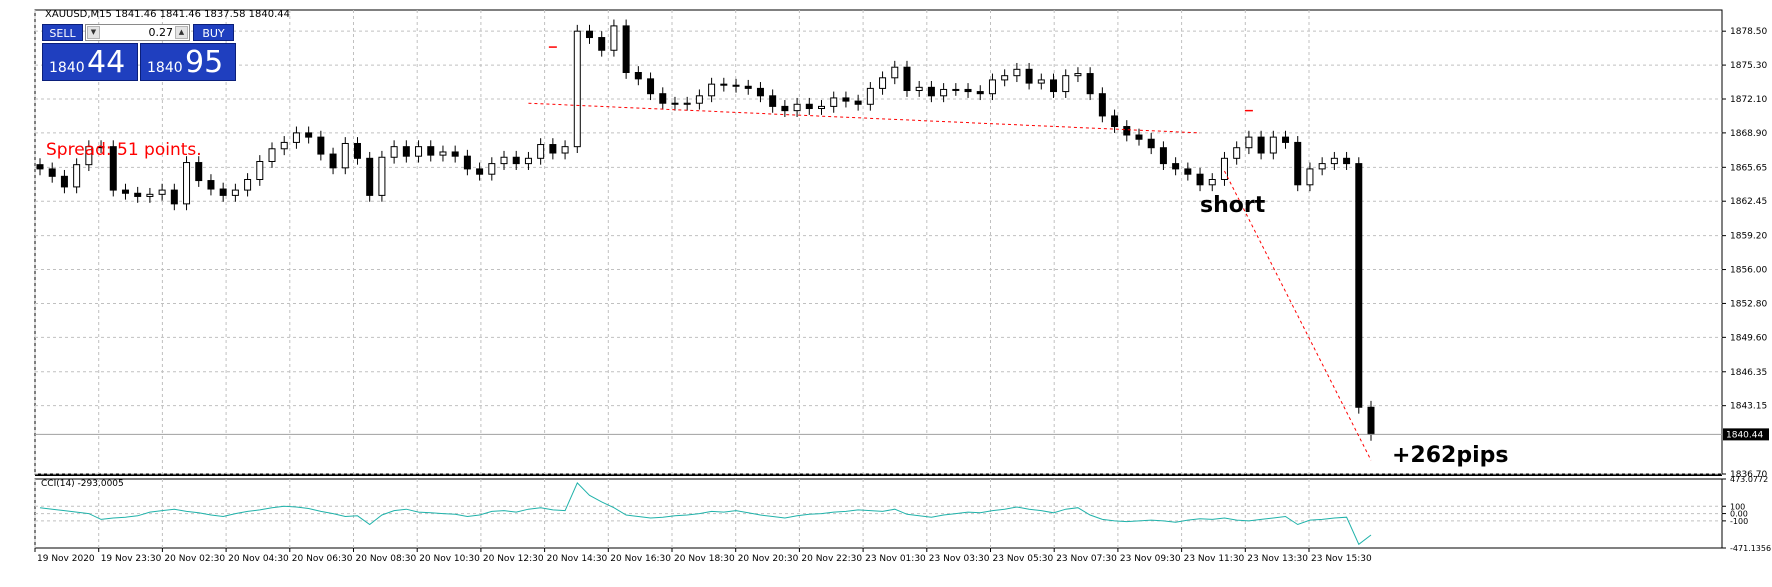 The height and width of the screenshot is (587, 1772). Describe the element at coordinates (864, 118) in the screenshot. I see `trade-history-line` at that location.